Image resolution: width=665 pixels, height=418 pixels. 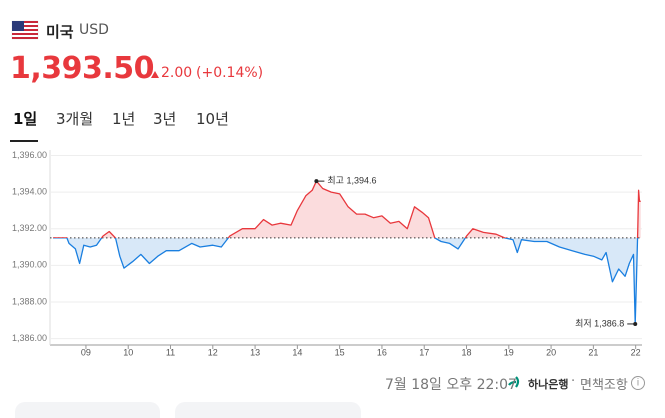 I want to click on x-tick-label: 17, so click(x=424, y=352).